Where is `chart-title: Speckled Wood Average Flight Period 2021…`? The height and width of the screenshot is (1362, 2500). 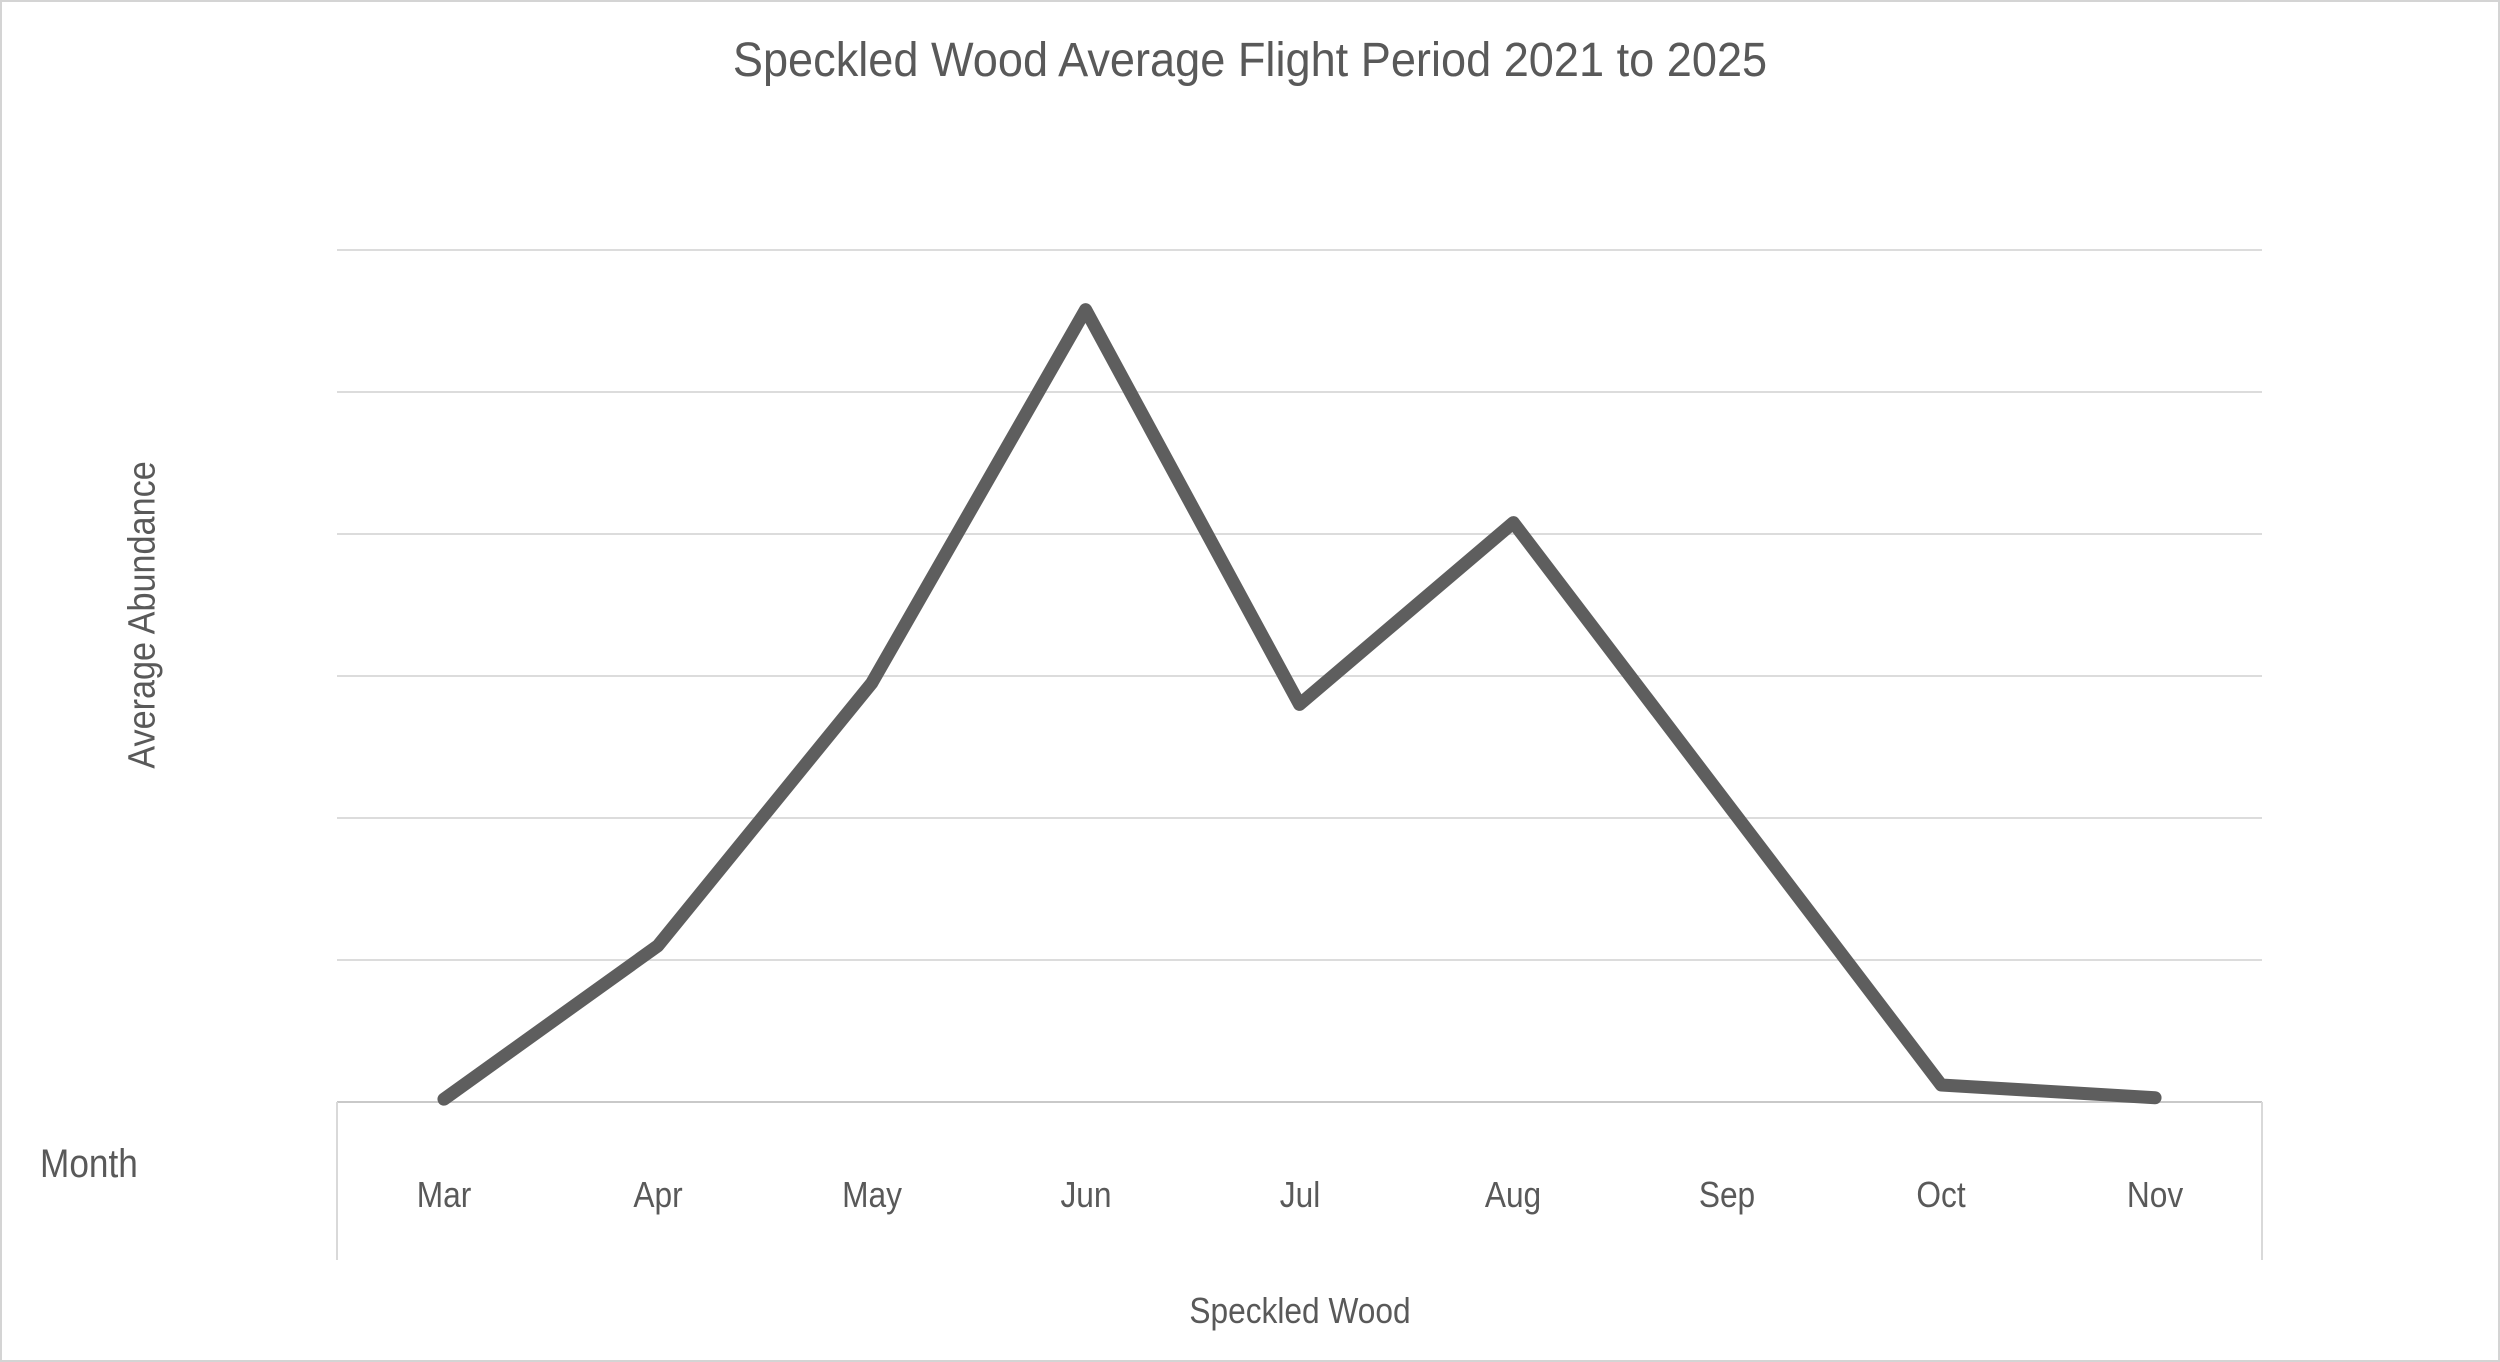
chart-title: Speckled Wood Average Flight Period 2021… is located at coordinates (1250, 60).